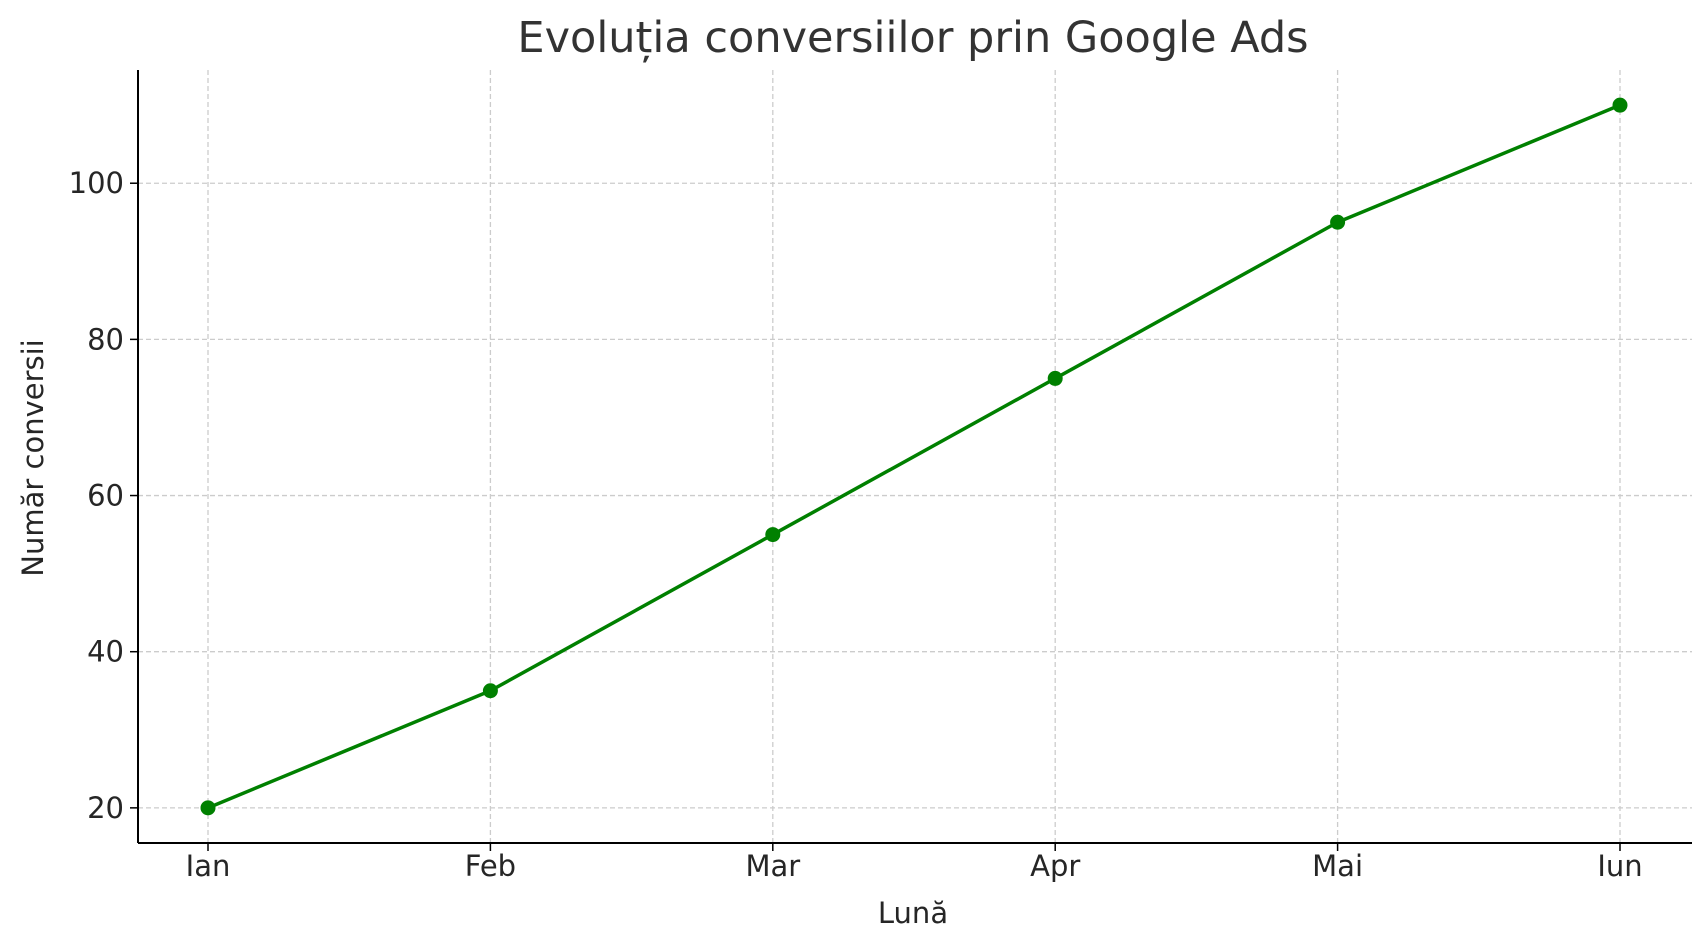 This screenshot has height=951, width=1707. What do you see at coordinates (33, 457) in the screenshot?
I see `y-axis-label: Număr conversii` at bounding box center [33, 457].